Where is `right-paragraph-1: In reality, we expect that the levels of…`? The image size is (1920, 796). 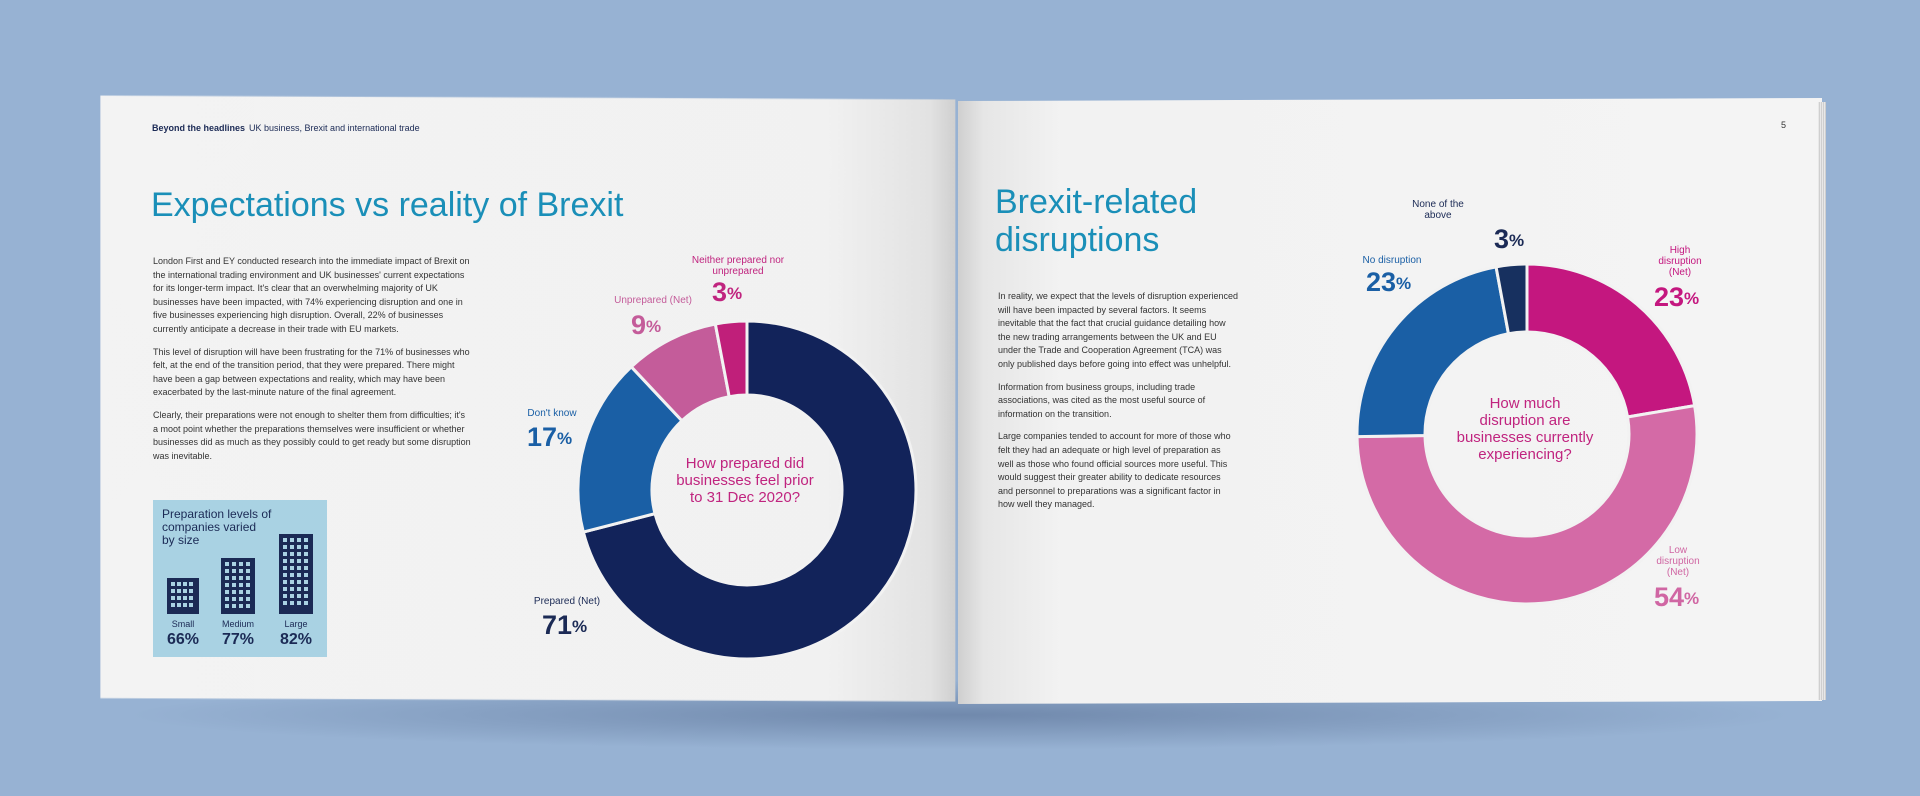 right-paragraph-1: In reality, we expect that the levels of… is located at coordinates (1118, 331).